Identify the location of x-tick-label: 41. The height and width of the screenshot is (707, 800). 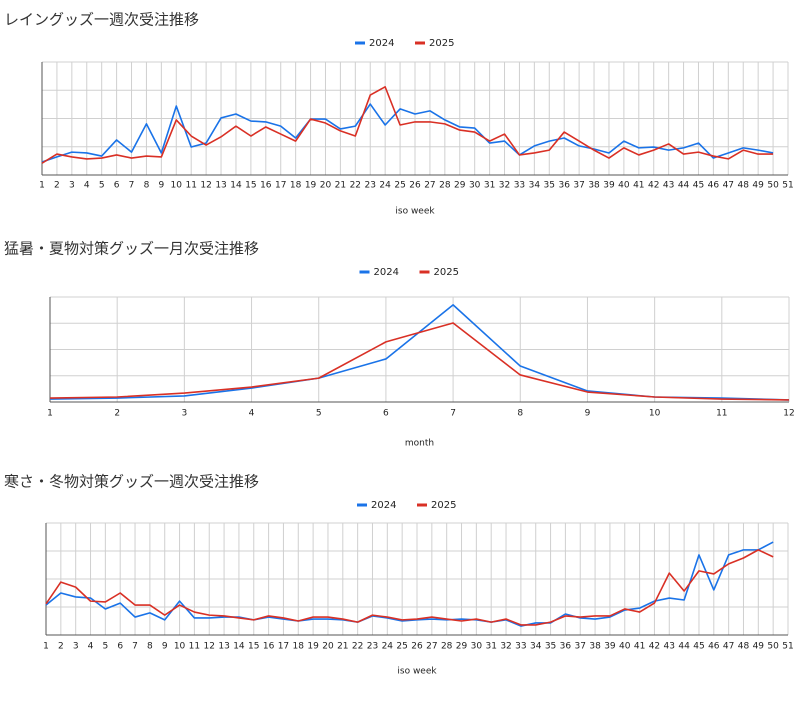
(639, 647).